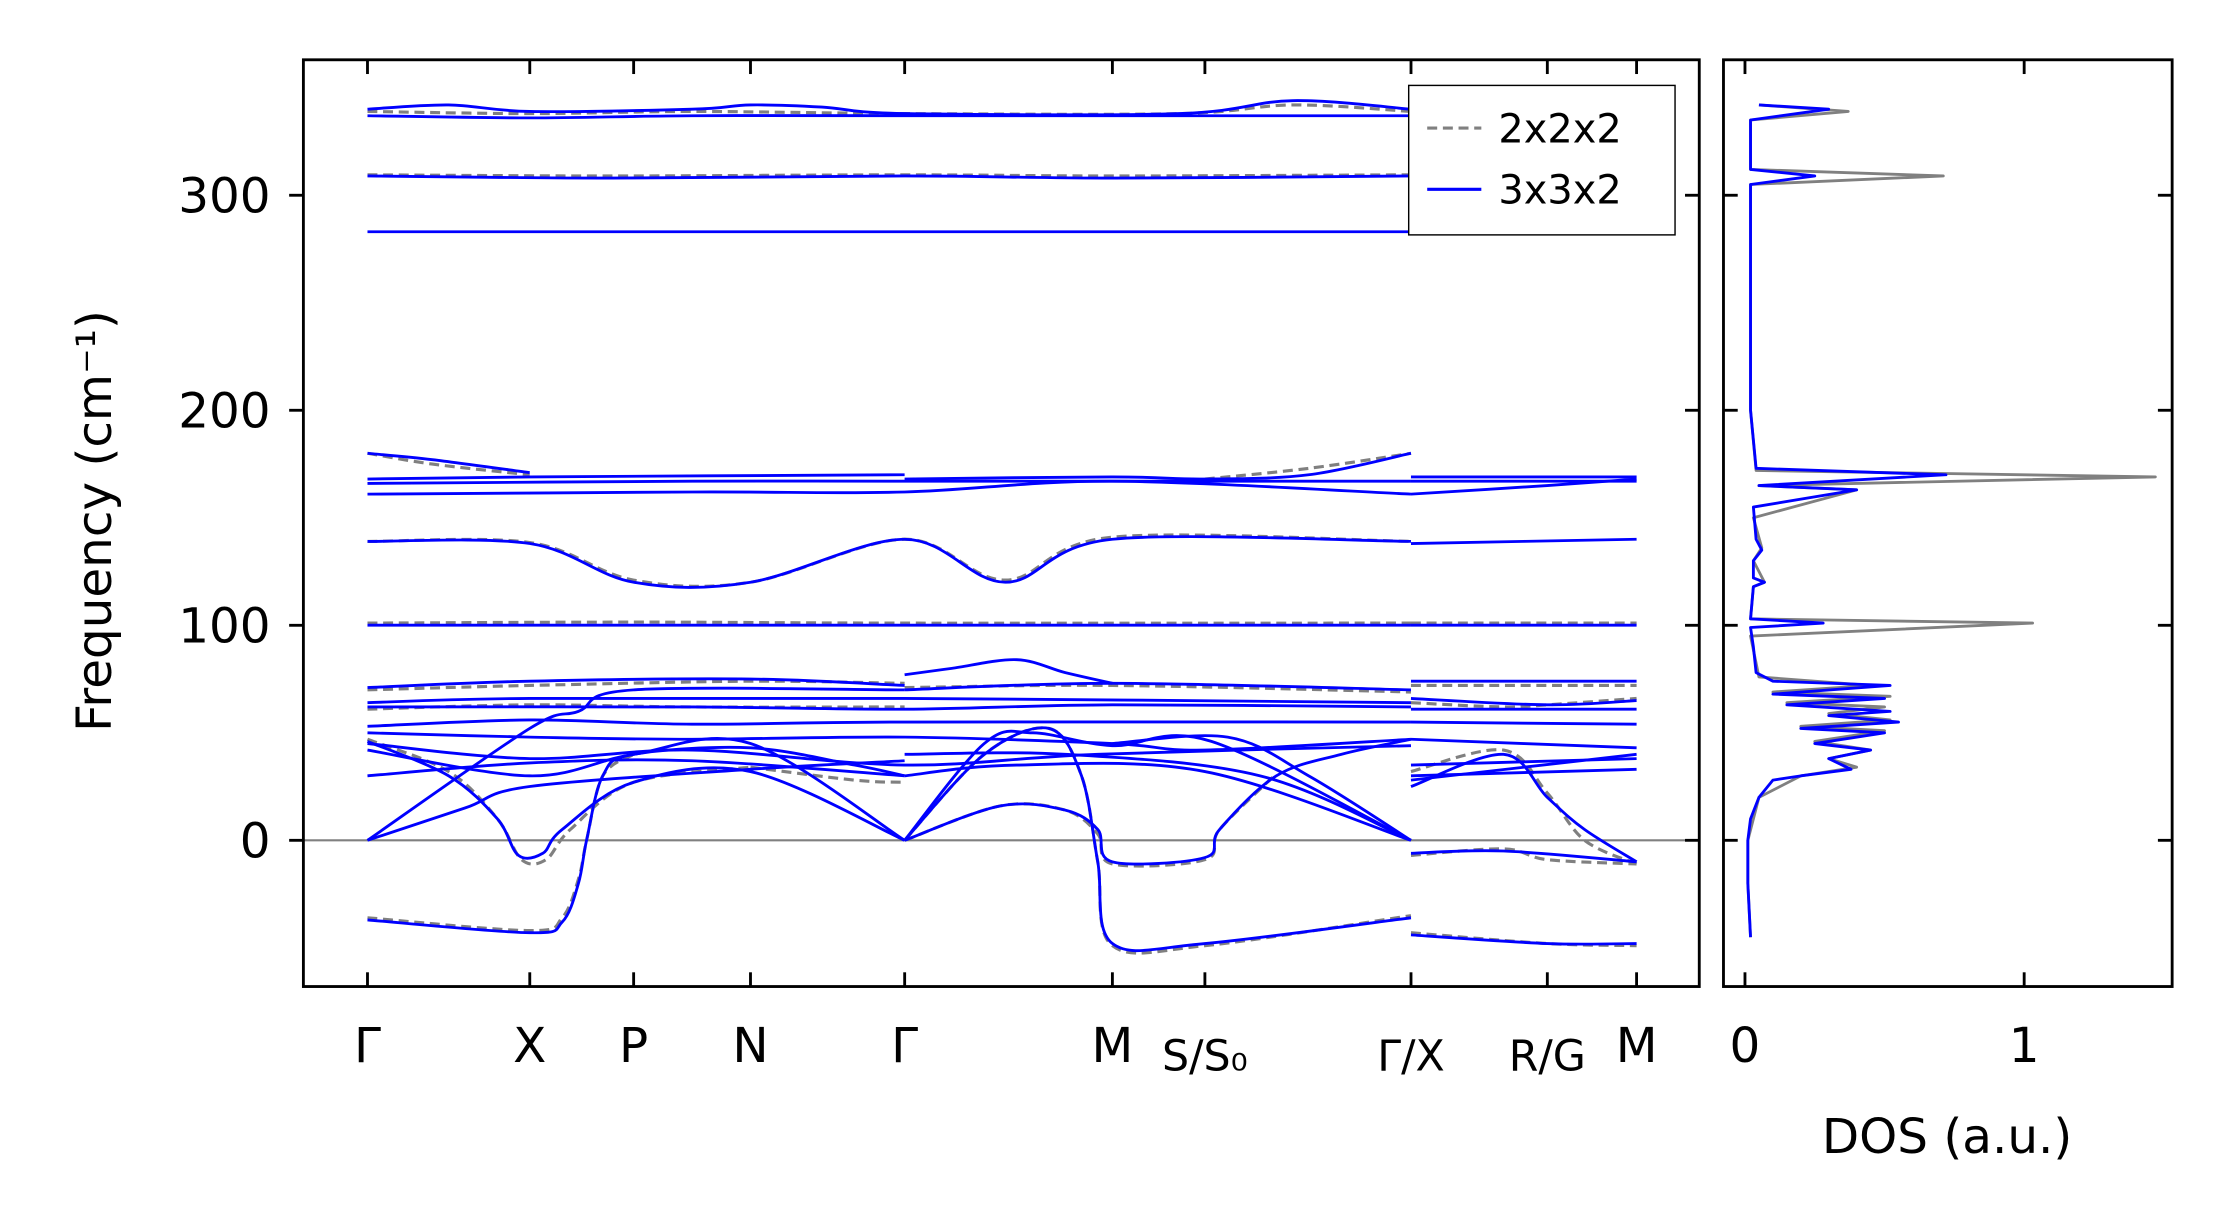  Describe the element at coordinates (633, 1046) in the screenshot. I see `x-tick-label: P` at that location.